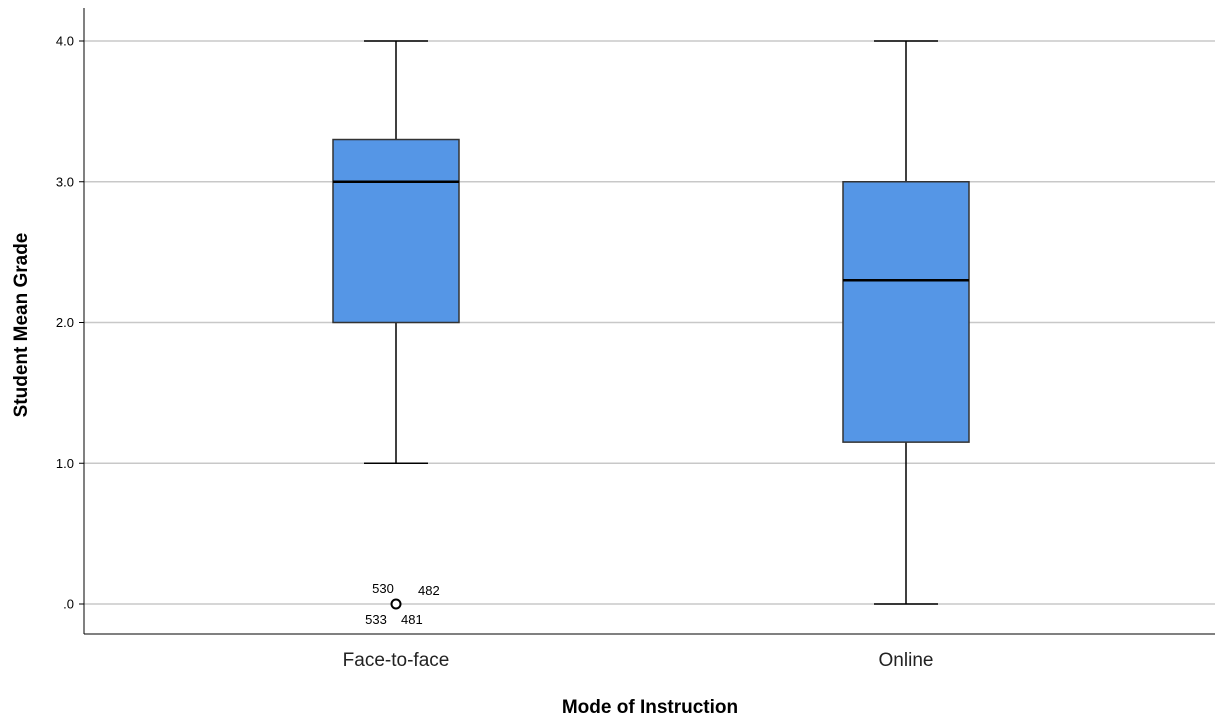 This screenshot has height=719, width=1221. Describe the element at coordinates (65, 41) in the screenshot. I see `y-tick-label-4: 4.0` at that location.